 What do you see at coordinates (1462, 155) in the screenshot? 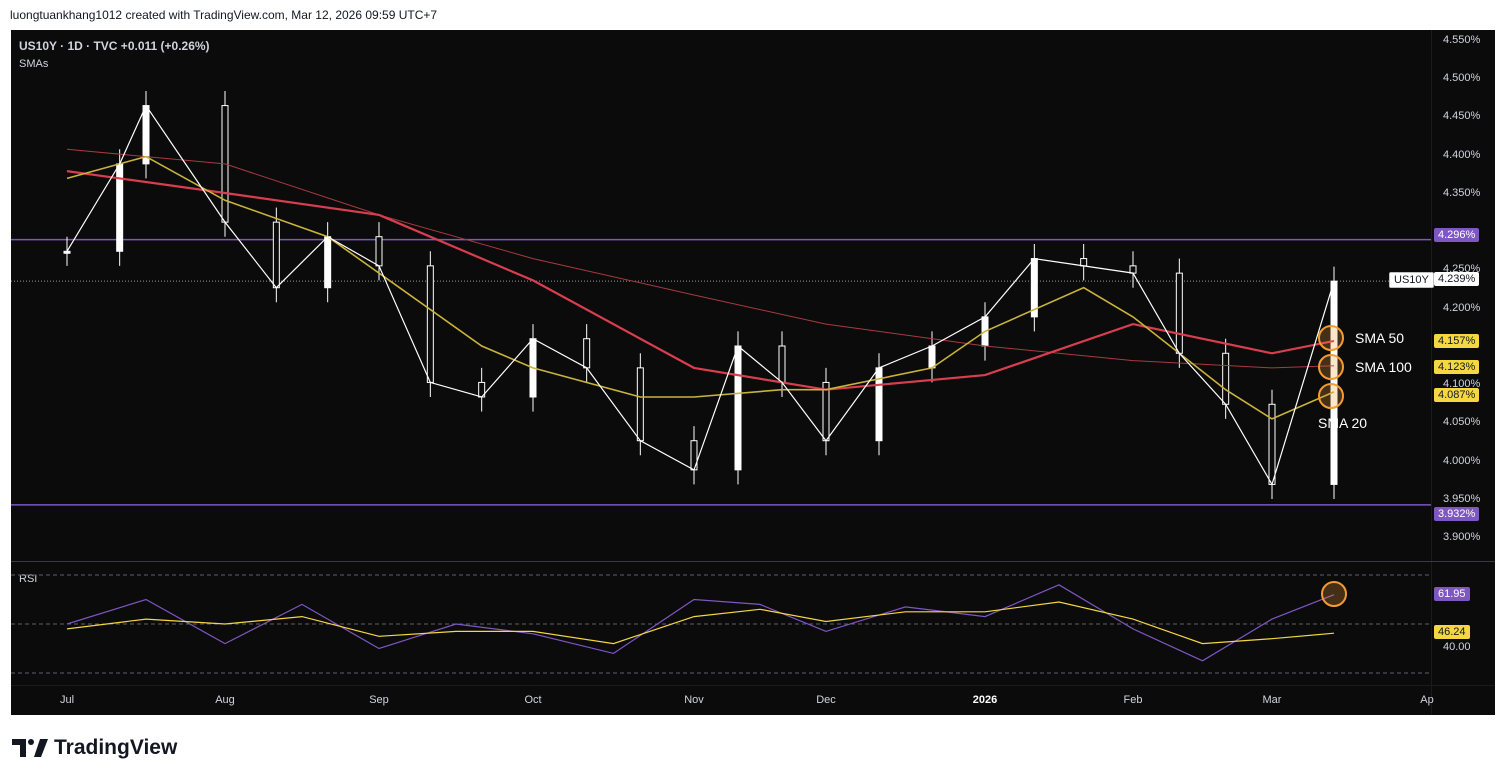
I see `price-tick: 4.400%` at bounding box center [1462, 155].